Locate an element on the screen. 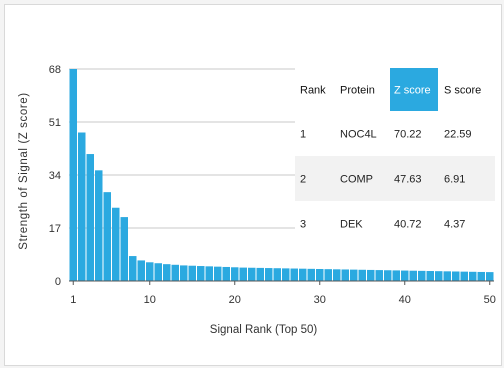  z-score-header-highlight is located at coordinates (414, 89).